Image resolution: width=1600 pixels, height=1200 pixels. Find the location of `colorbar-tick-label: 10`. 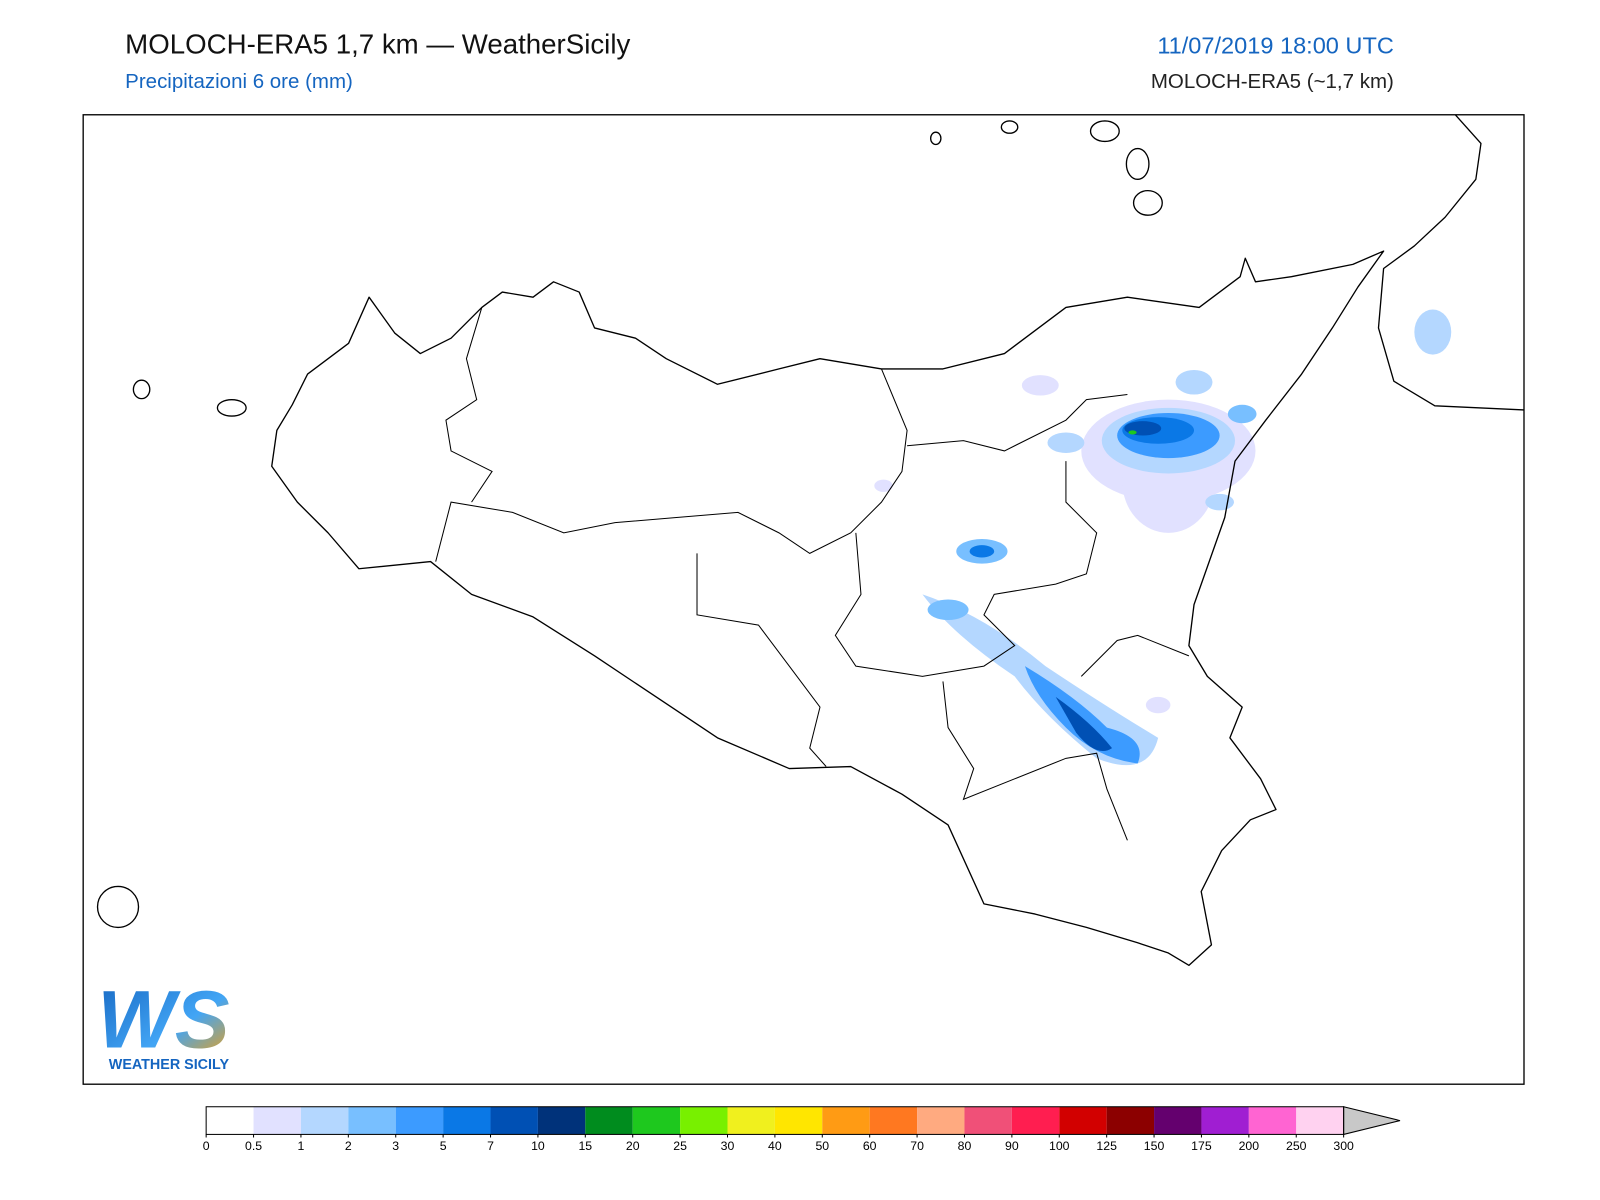

colorbar-tick-label: 10 is located at coordinates (538, 1146).